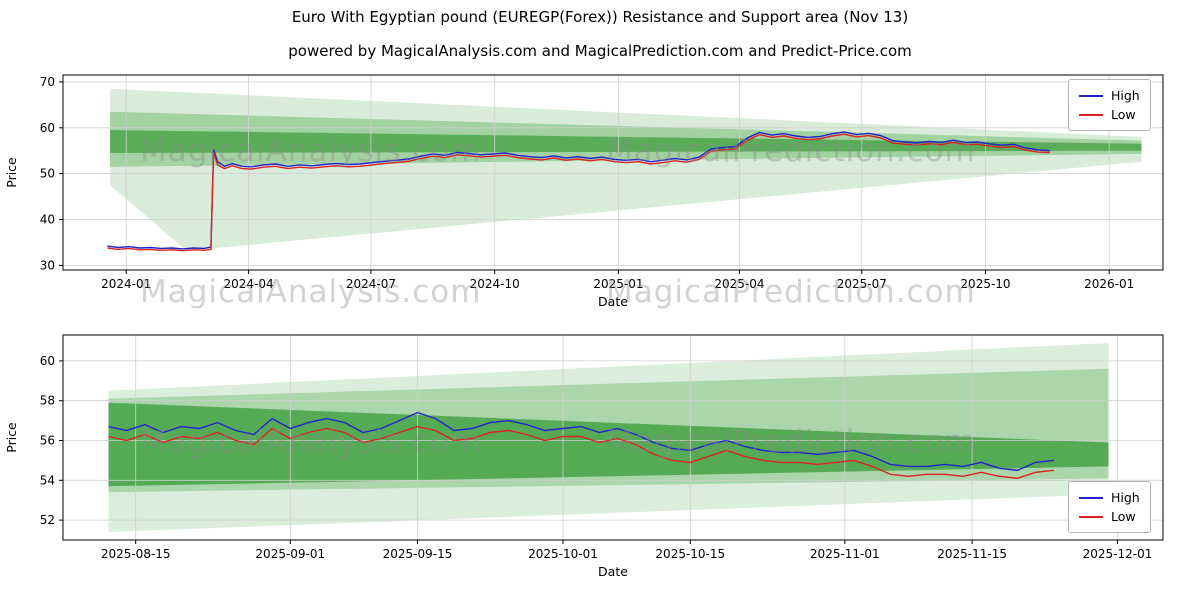  Describe the element at coordinates (618, 284) in the screenshot. I see `svg-text: 2025-01` at that location.